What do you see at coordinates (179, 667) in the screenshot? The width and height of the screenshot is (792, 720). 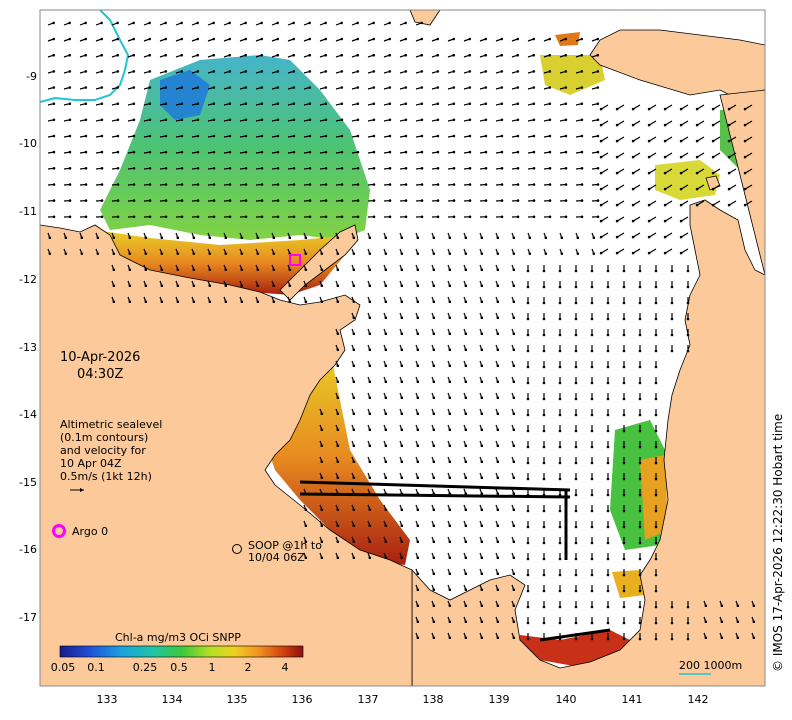 I see `colorbar-tick-0.5: 0.5` at bounding box center [179, 667].